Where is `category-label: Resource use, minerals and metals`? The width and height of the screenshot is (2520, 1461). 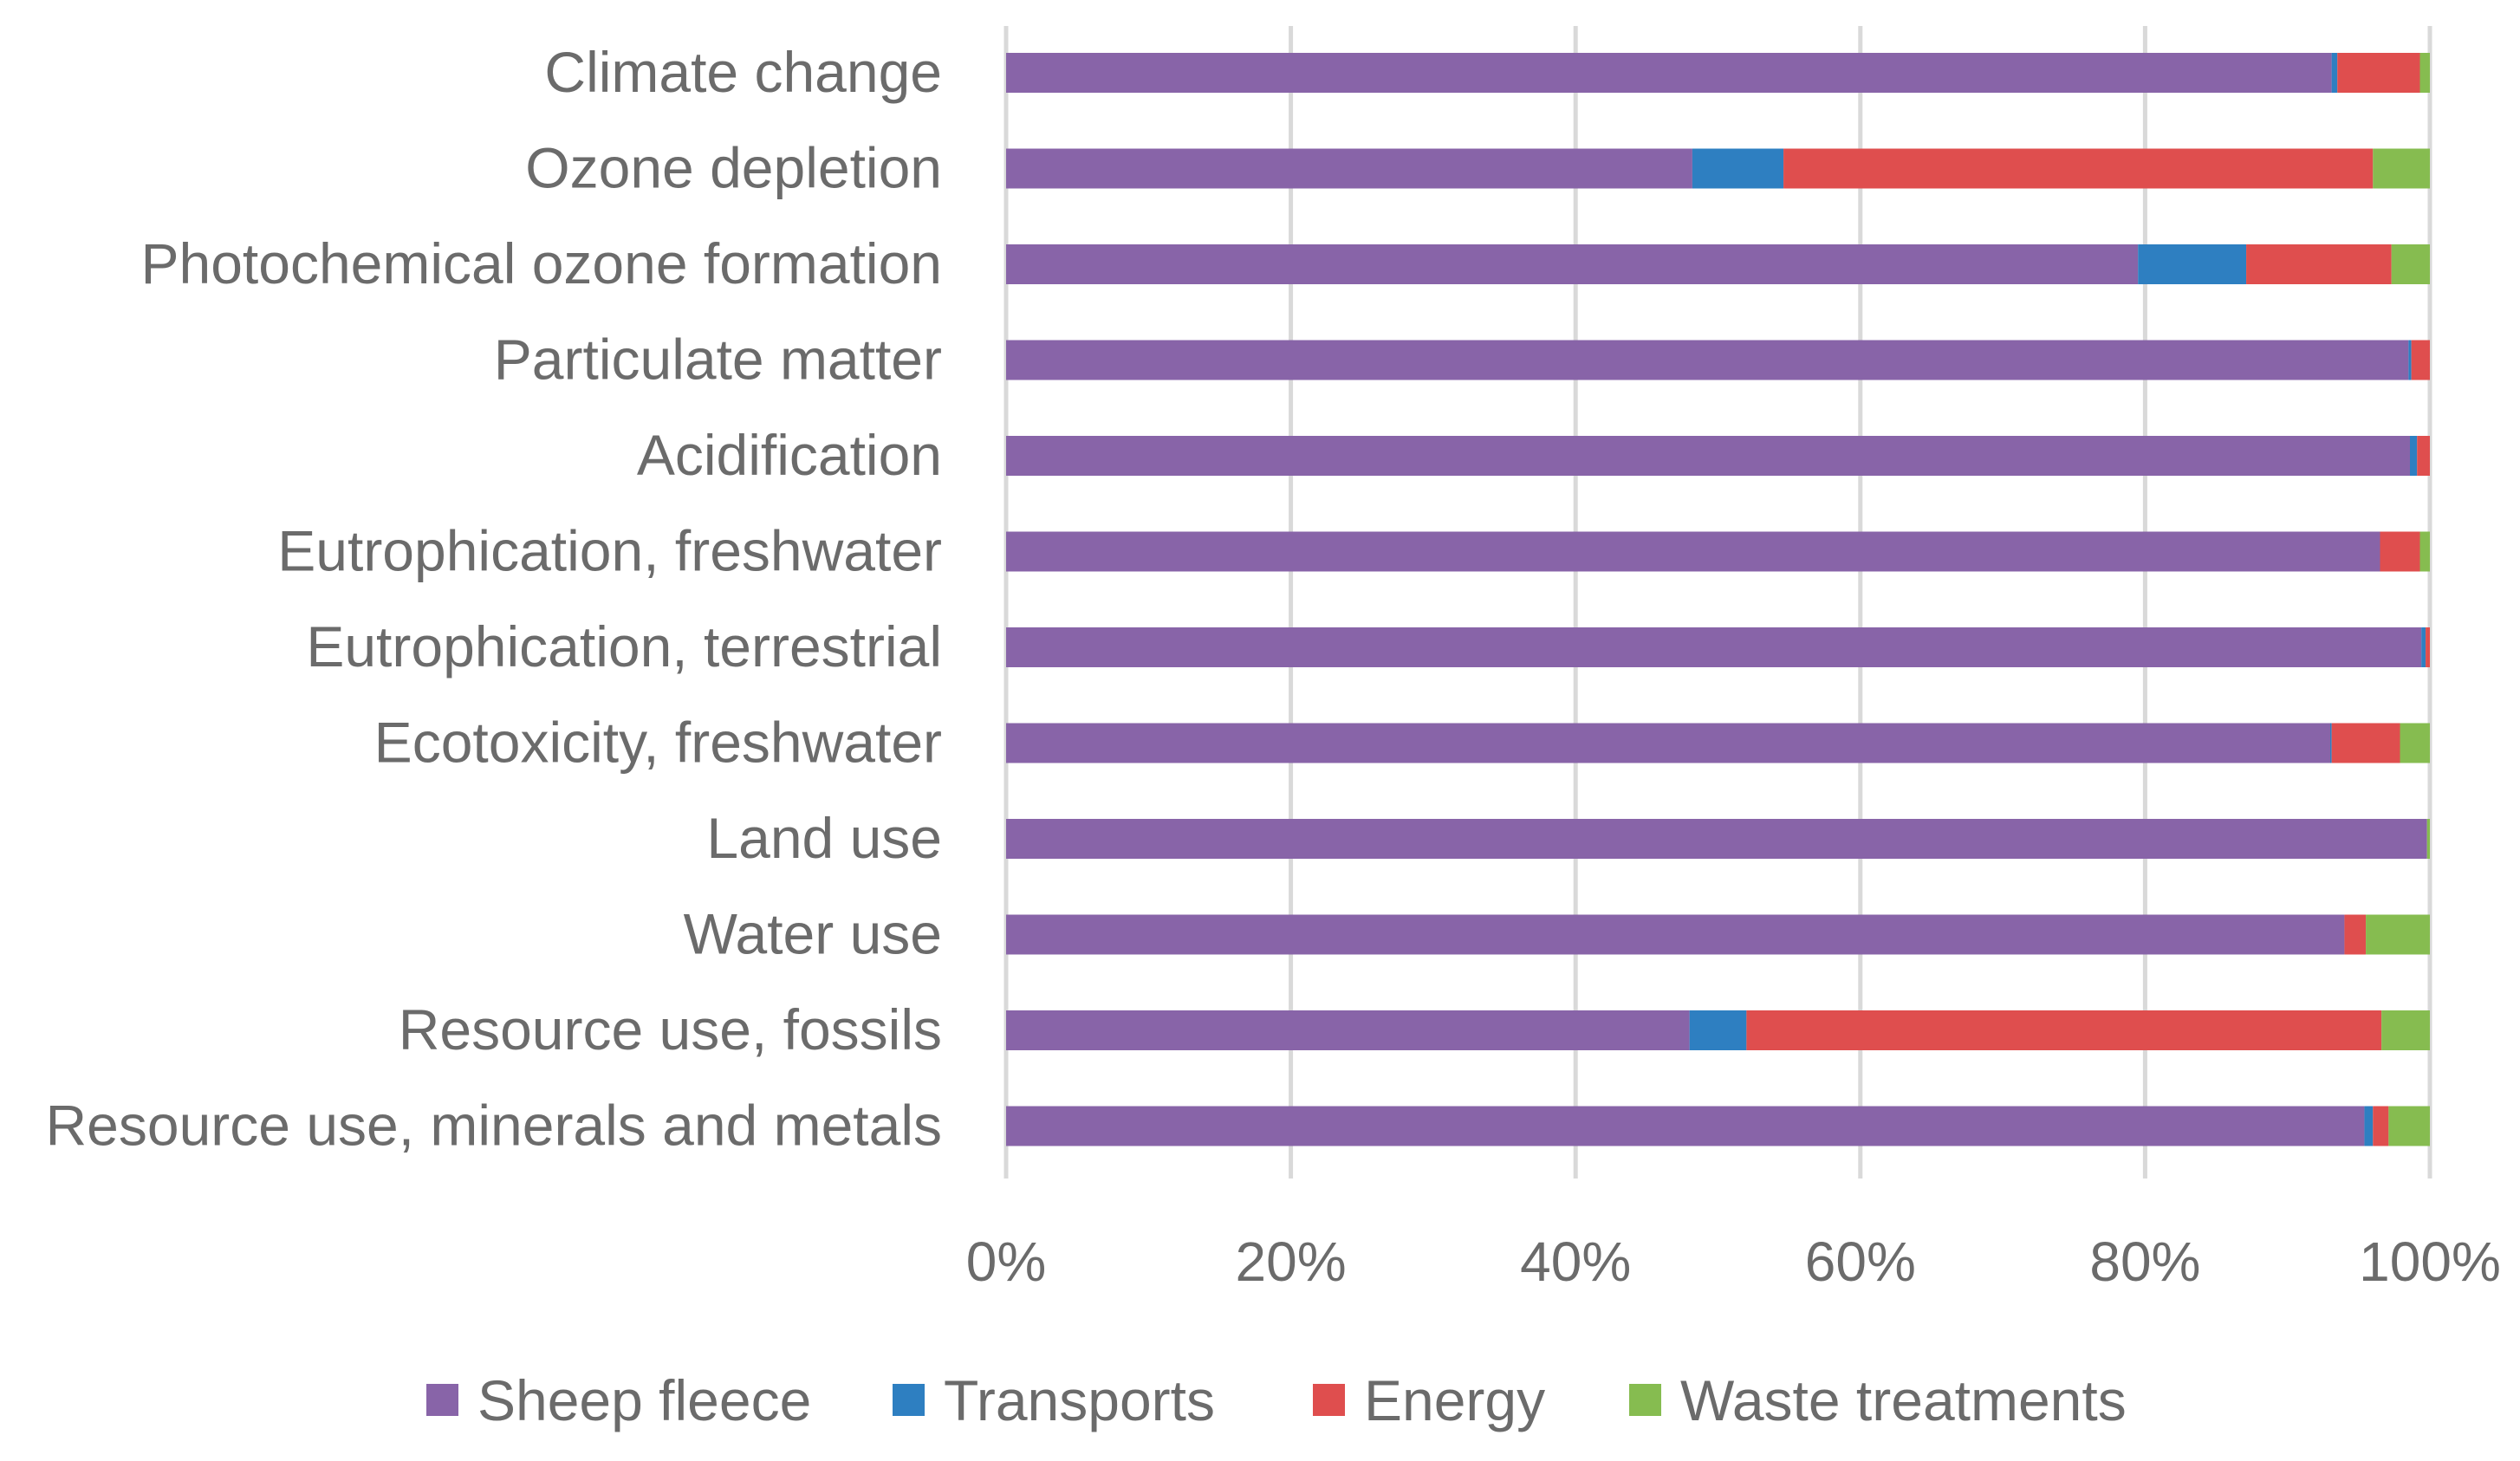 category-label: Resource use, minerals and metals is located at coordinates (494, 1126).